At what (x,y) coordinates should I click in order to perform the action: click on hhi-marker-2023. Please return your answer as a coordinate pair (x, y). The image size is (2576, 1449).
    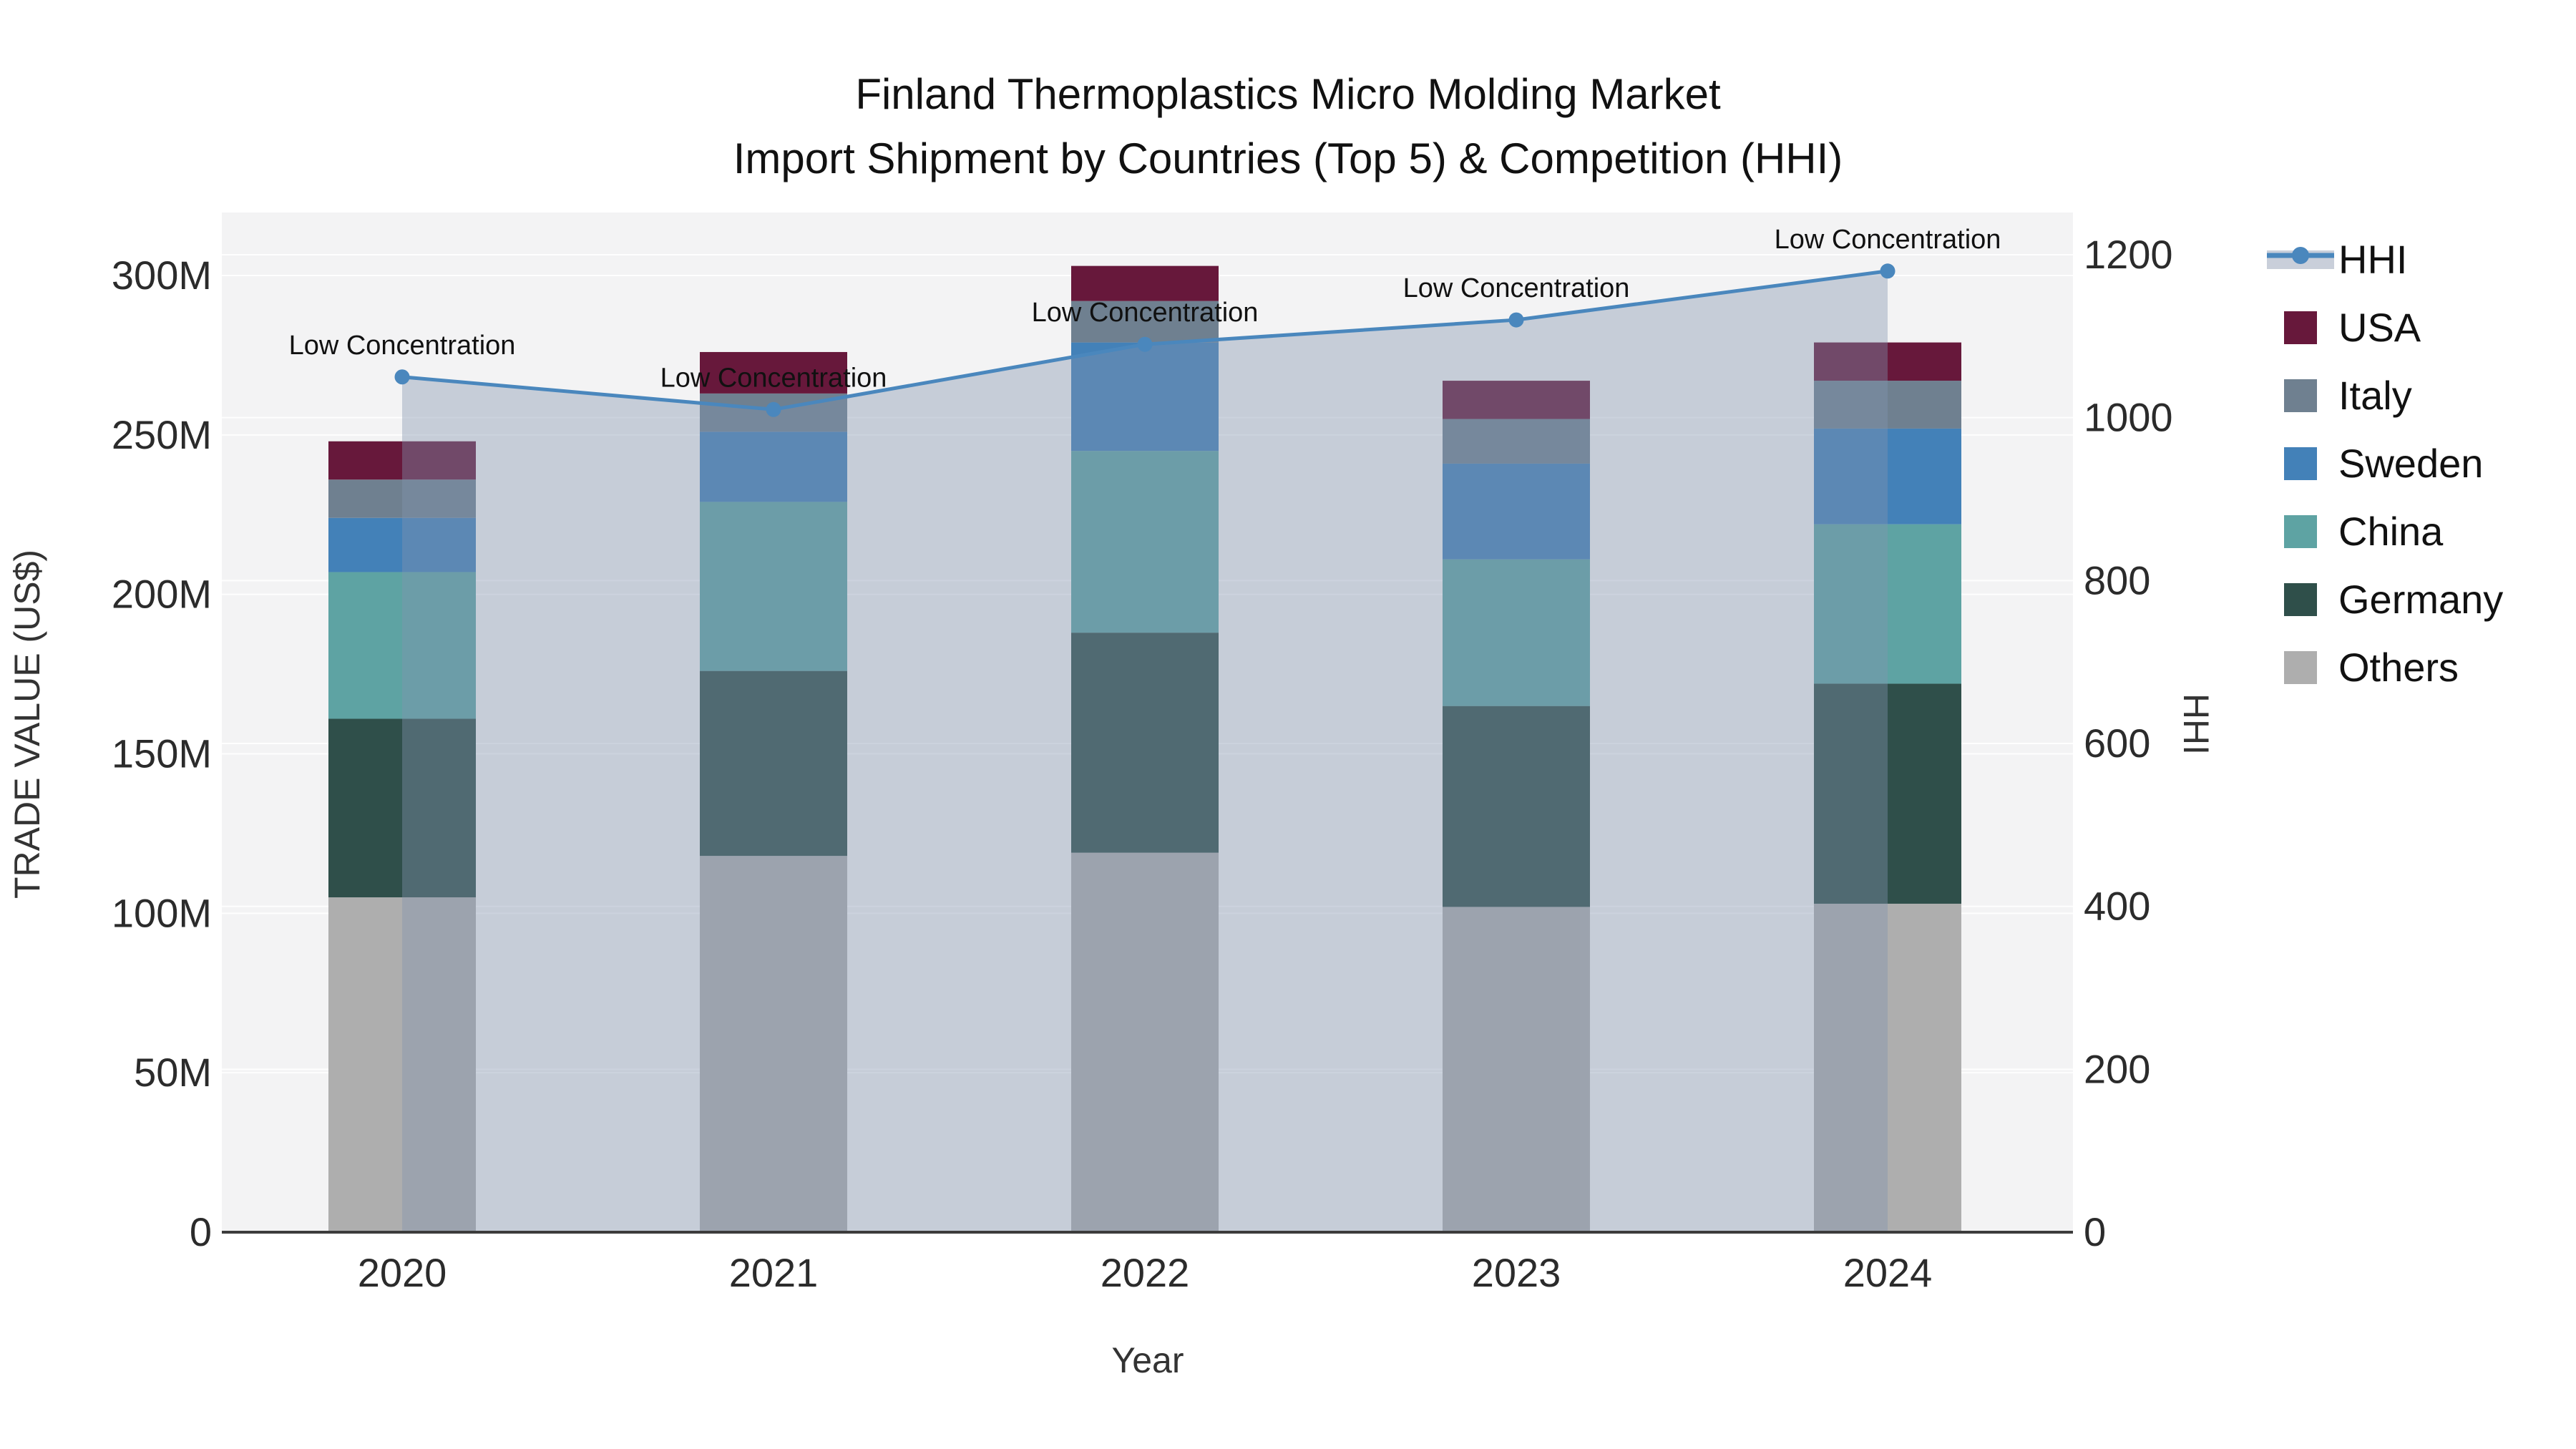
    Looking at the image, I should click on (1516, 320).